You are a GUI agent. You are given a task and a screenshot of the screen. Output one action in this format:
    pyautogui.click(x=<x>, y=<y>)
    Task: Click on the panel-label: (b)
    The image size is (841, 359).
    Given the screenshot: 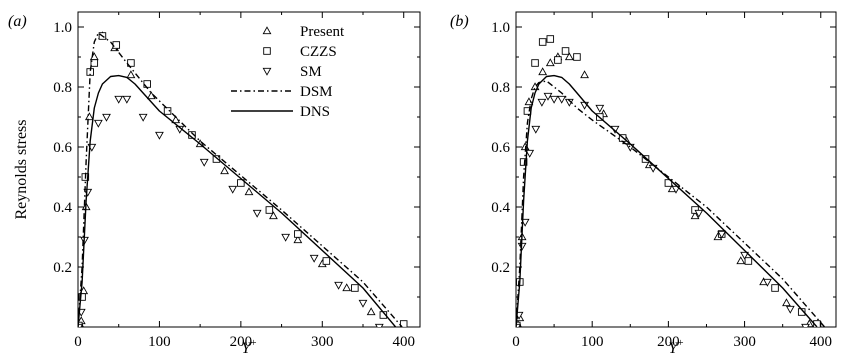 What is the action you would take?
    pyautogui.click(x=459, y=21)
    